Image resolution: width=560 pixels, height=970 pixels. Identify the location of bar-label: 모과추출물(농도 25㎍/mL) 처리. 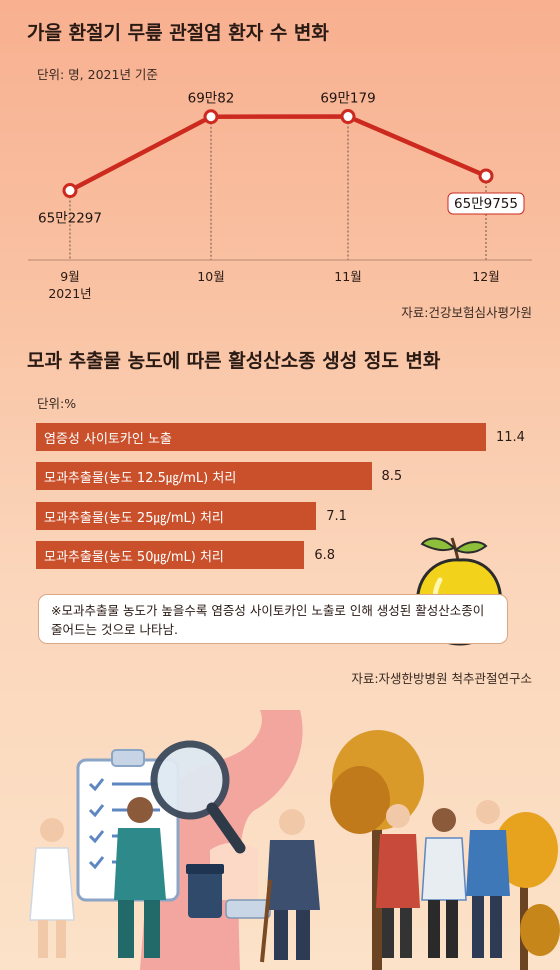
(134, 518).